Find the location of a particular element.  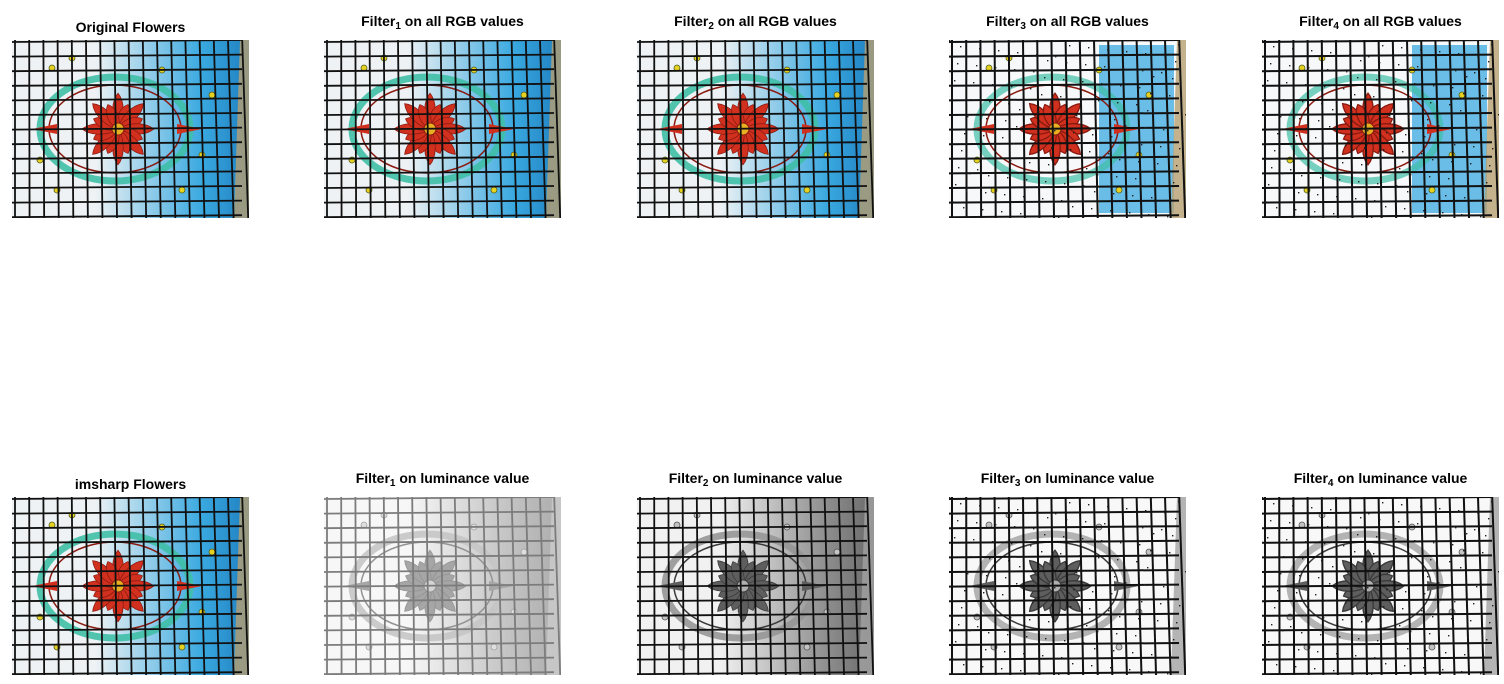

panel-filter3-rgb: Filter3 on all RGB values is located at coordinates (1067, 116).